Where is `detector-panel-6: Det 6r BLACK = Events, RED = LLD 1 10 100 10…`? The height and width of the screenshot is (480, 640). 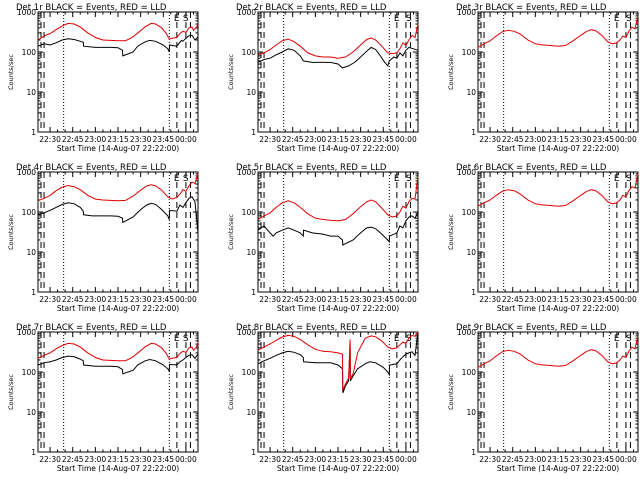
detector-panel-6: Det 6r BLACK = Events, RED = LLD 1 10 100 10… is located at coordinates (543, 238).